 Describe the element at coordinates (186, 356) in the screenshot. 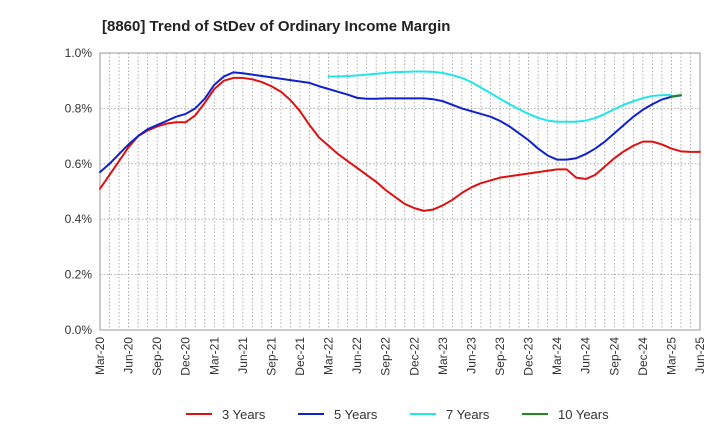

I see `x-tick-label: Dec-20` at that location.